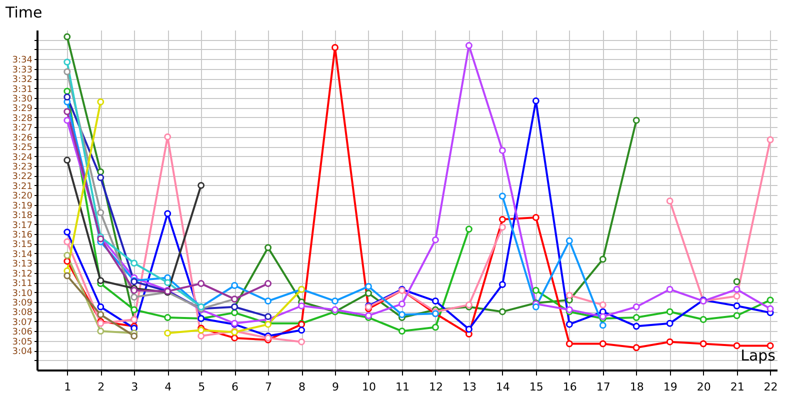  Describe the element at coordinates (22, 274) in the screenshot. I see `y-tick-label: 3:12` at that location.